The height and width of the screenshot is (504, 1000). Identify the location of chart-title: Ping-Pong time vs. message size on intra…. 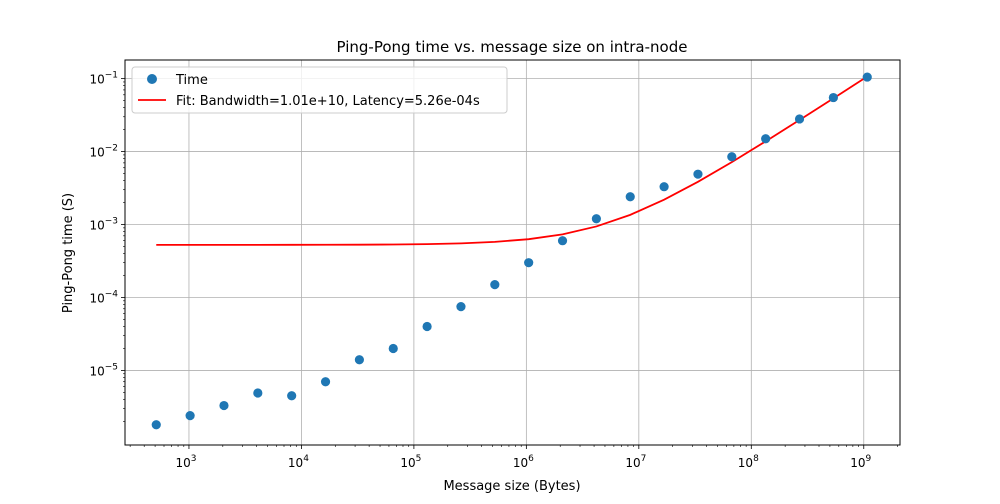
(512, 47).